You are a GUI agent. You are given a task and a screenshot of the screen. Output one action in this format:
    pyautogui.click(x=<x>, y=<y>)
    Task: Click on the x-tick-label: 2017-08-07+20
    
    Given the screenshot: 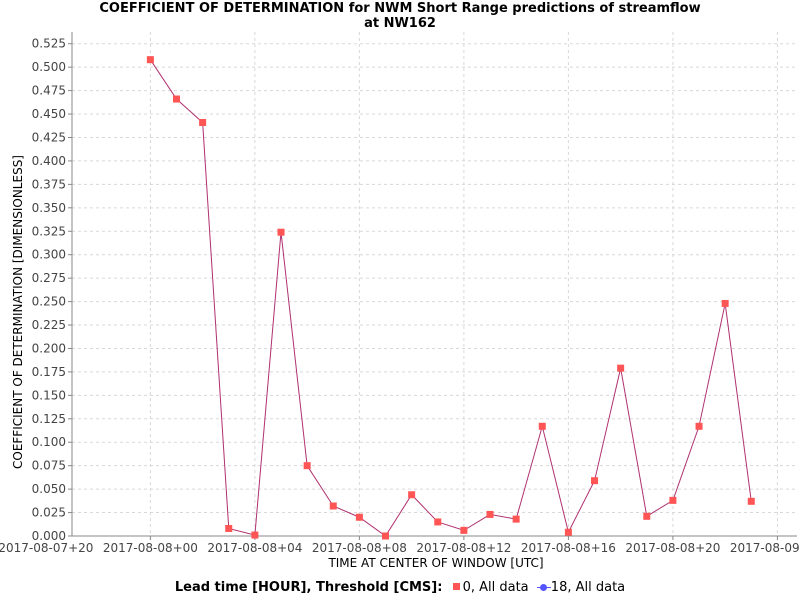 What is the action you would take?
    pyautogui.click(x=46, y=548)
    